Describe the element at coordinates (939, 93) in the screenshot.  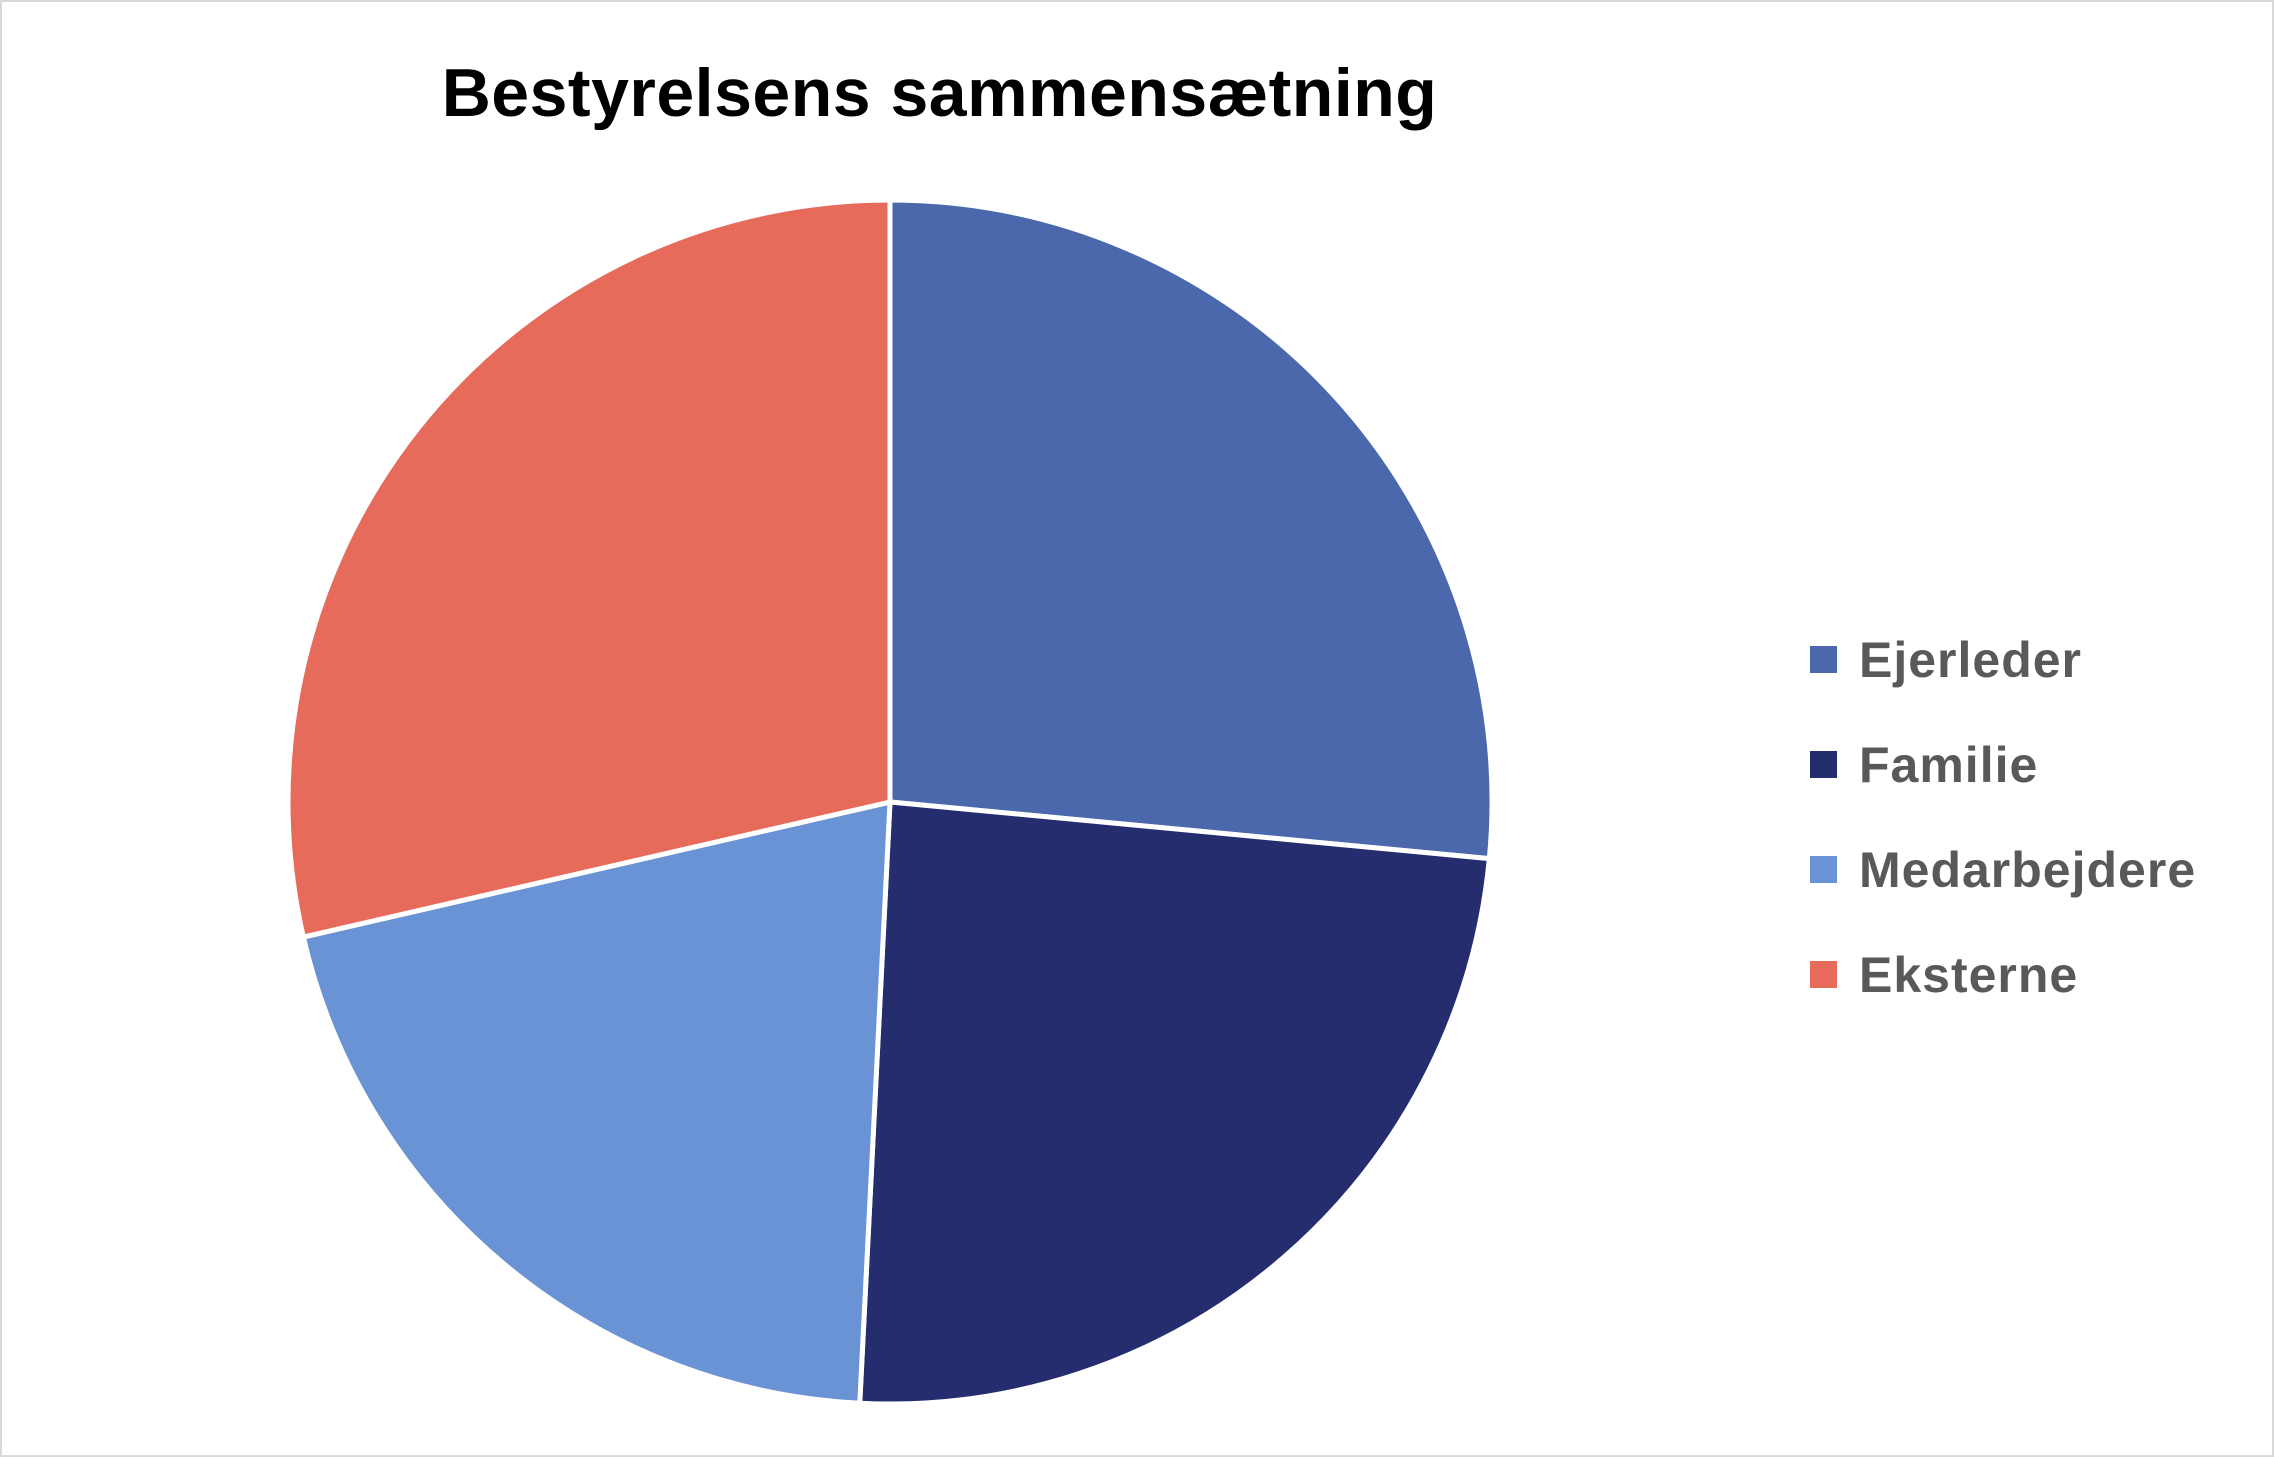
I see `chart-title: Bestyrelsens sammensætning` at that location.